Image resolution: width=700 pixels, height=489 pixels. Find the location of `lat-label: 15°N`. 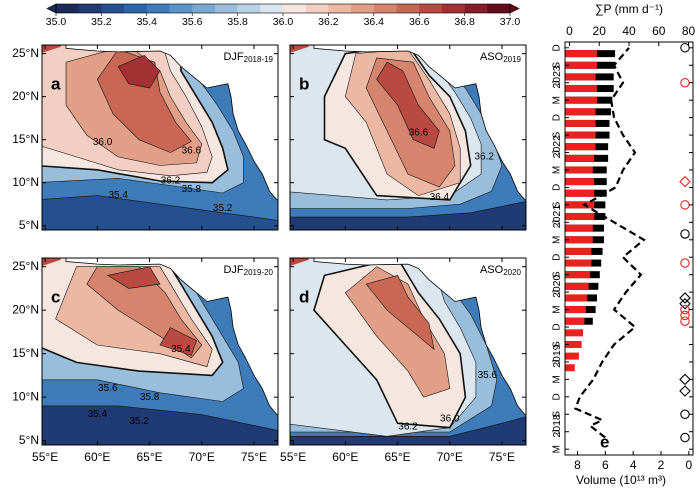

lat-label: 15°N is located at coordinates (25, 353).